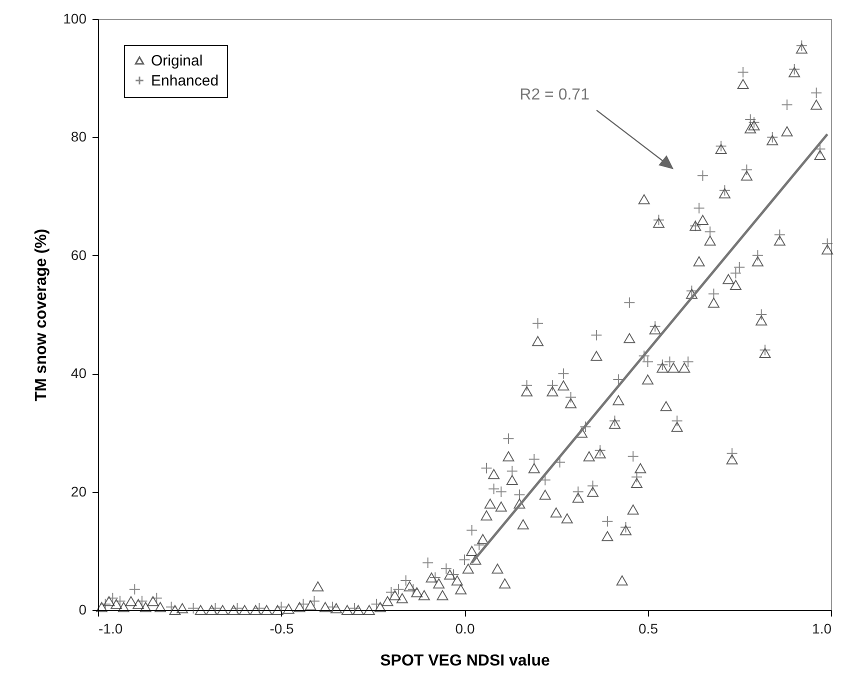 This screenshot has height=686, width=847. I want to click on y-tick-label: 80, so click(78, 136).